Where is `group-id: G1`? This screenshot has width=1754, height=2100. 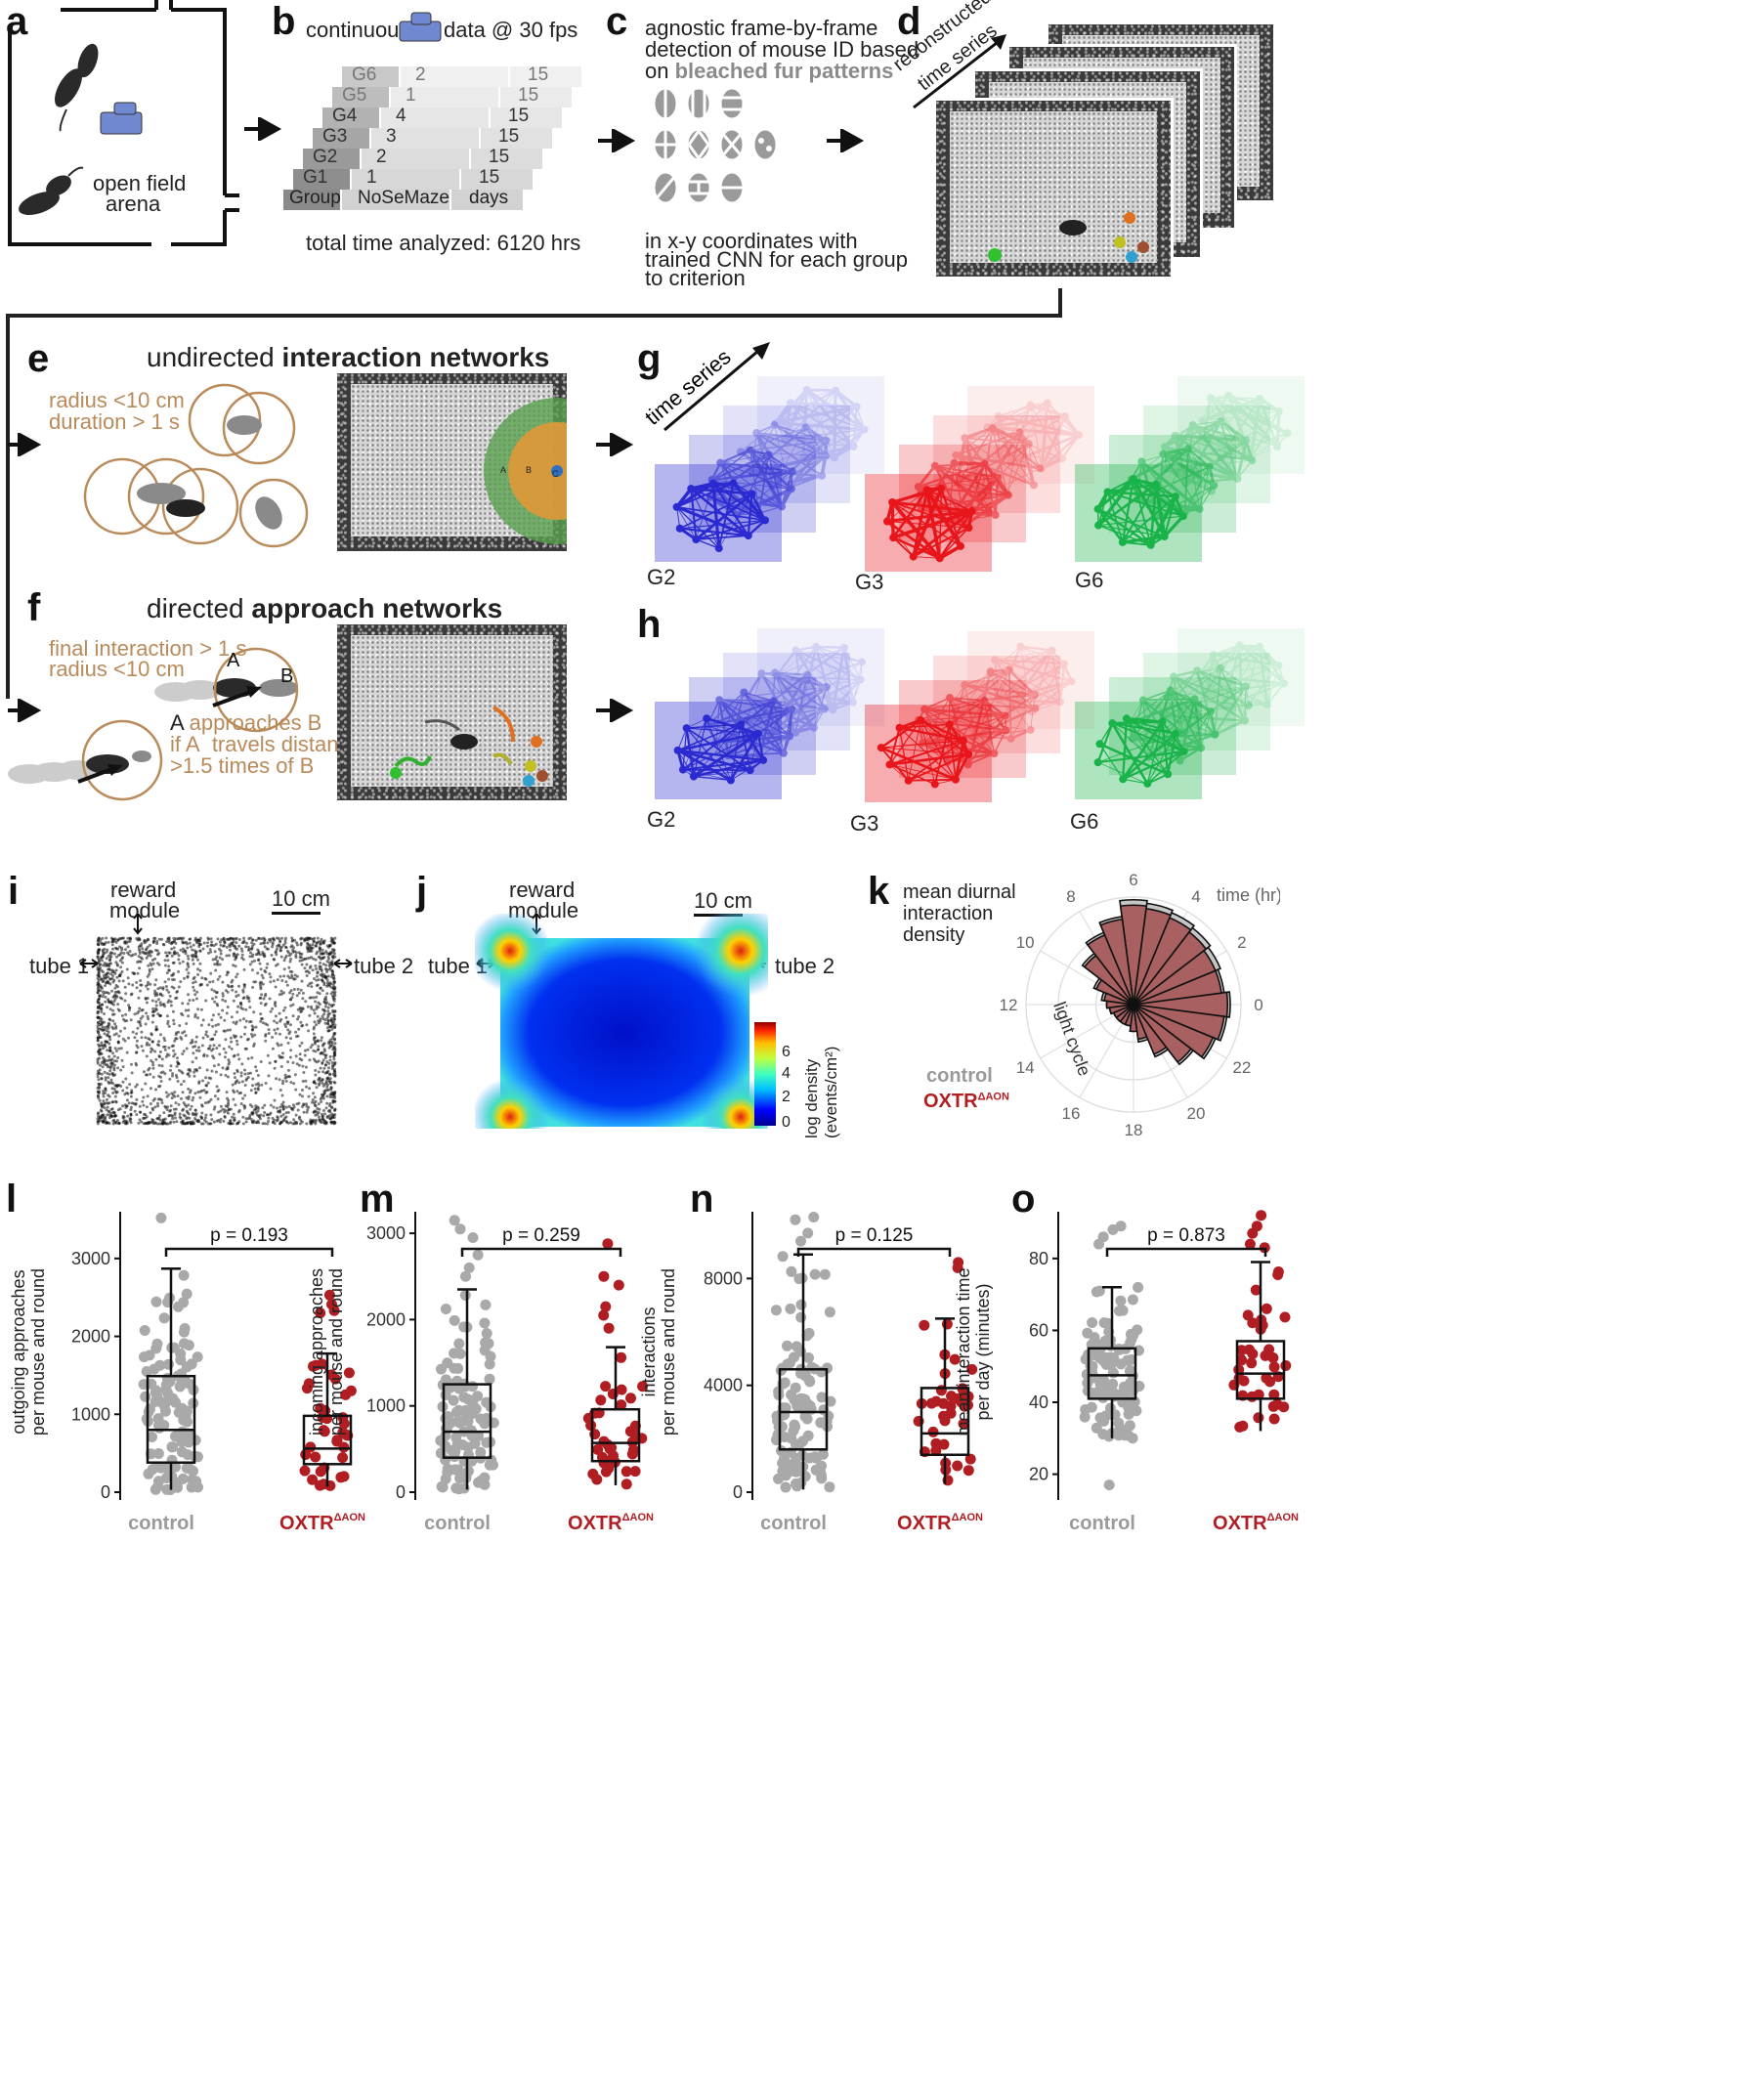
group-id: G1 is located at coordinates (315, 177).